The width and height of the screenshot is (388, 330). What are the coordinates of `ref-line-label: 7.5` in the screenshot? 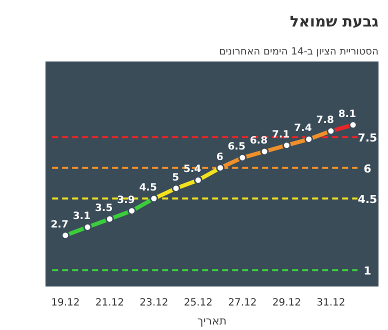 It's located at (368, 138).